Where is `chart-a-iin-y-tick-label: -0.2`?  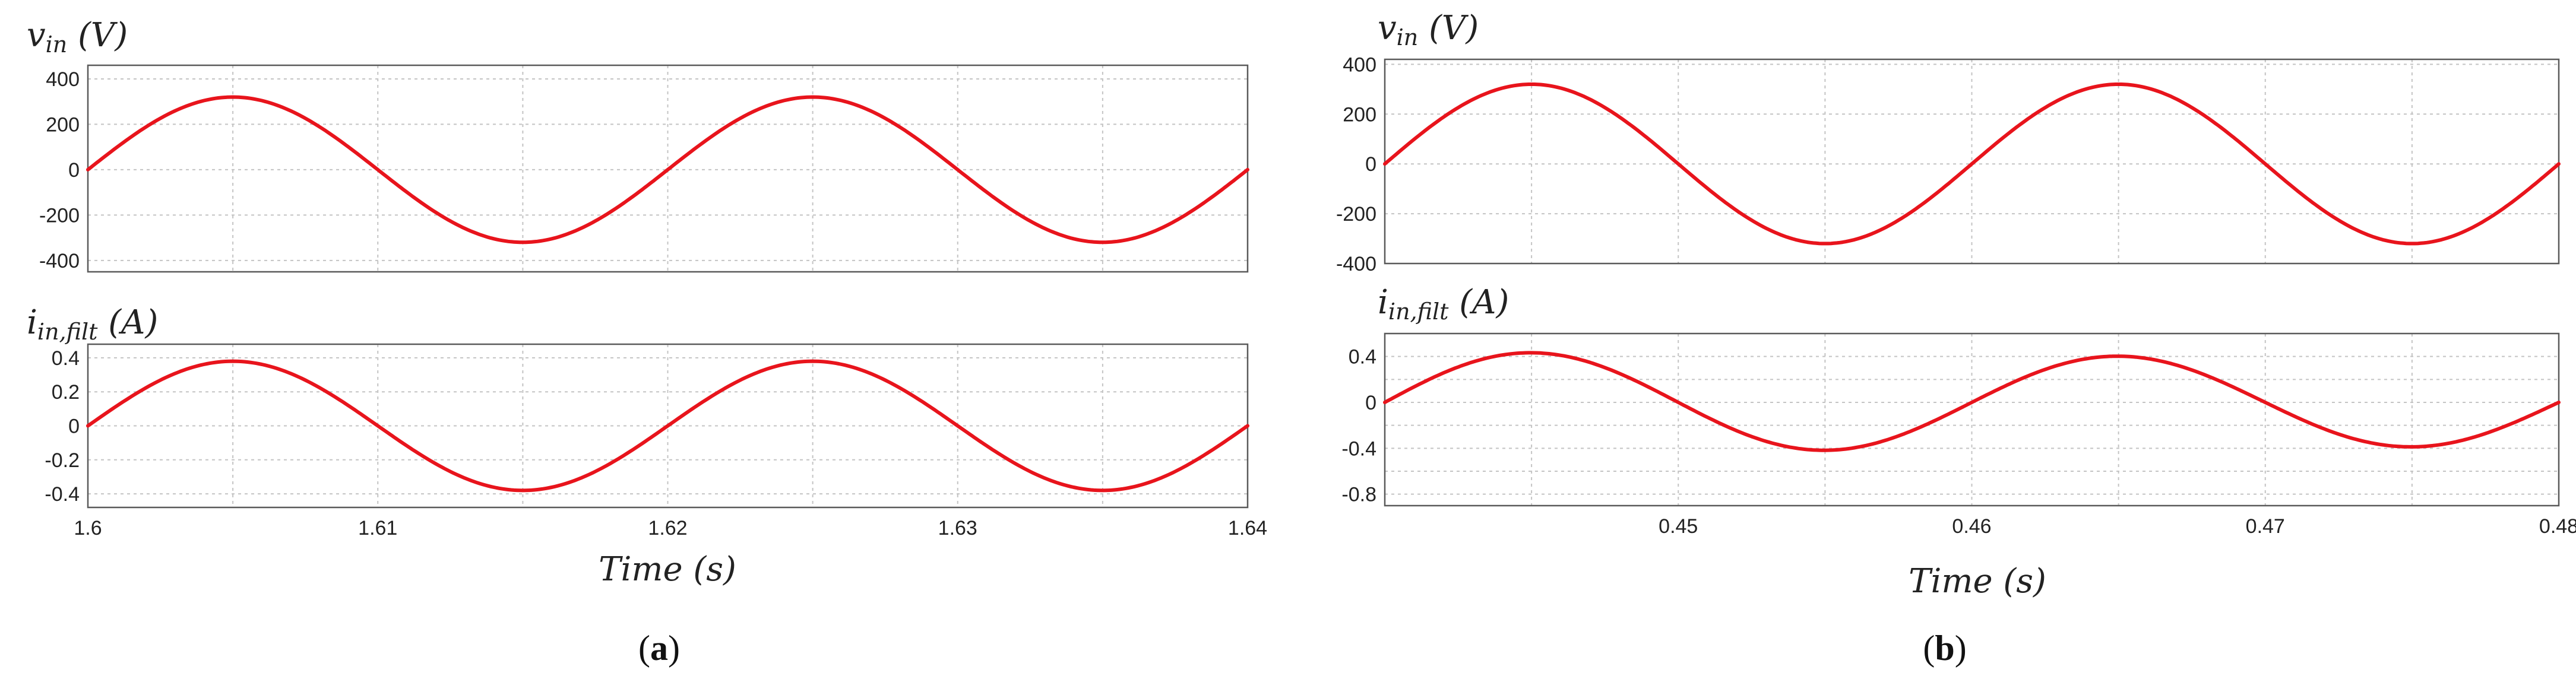
chart-a-iin-y-tick-label: -0.2 is located at coordinates (62, 460).